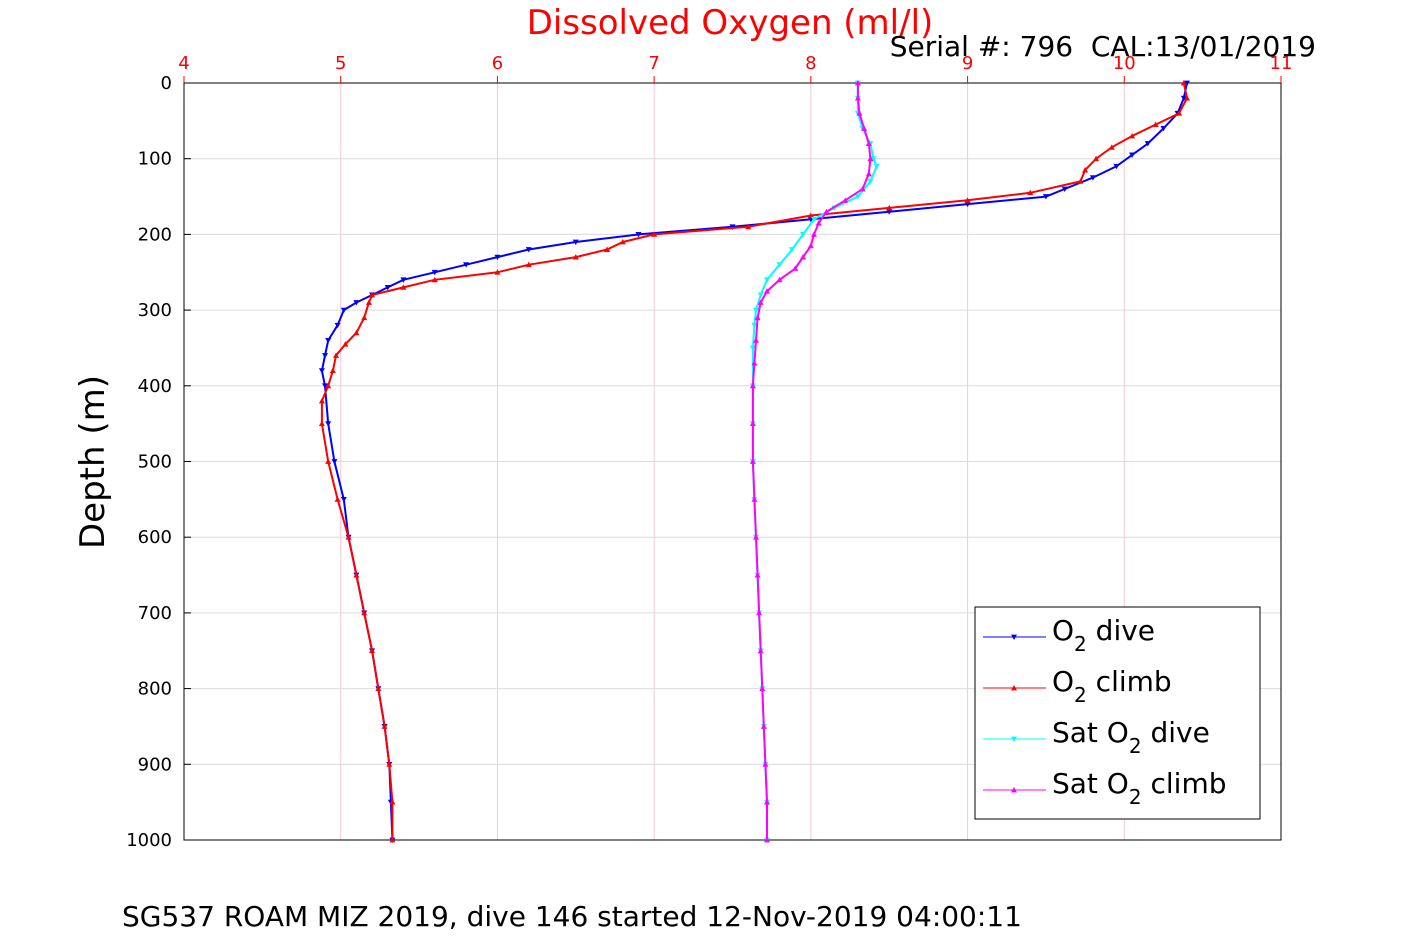  I want to click on series-line, so click(811, 461).